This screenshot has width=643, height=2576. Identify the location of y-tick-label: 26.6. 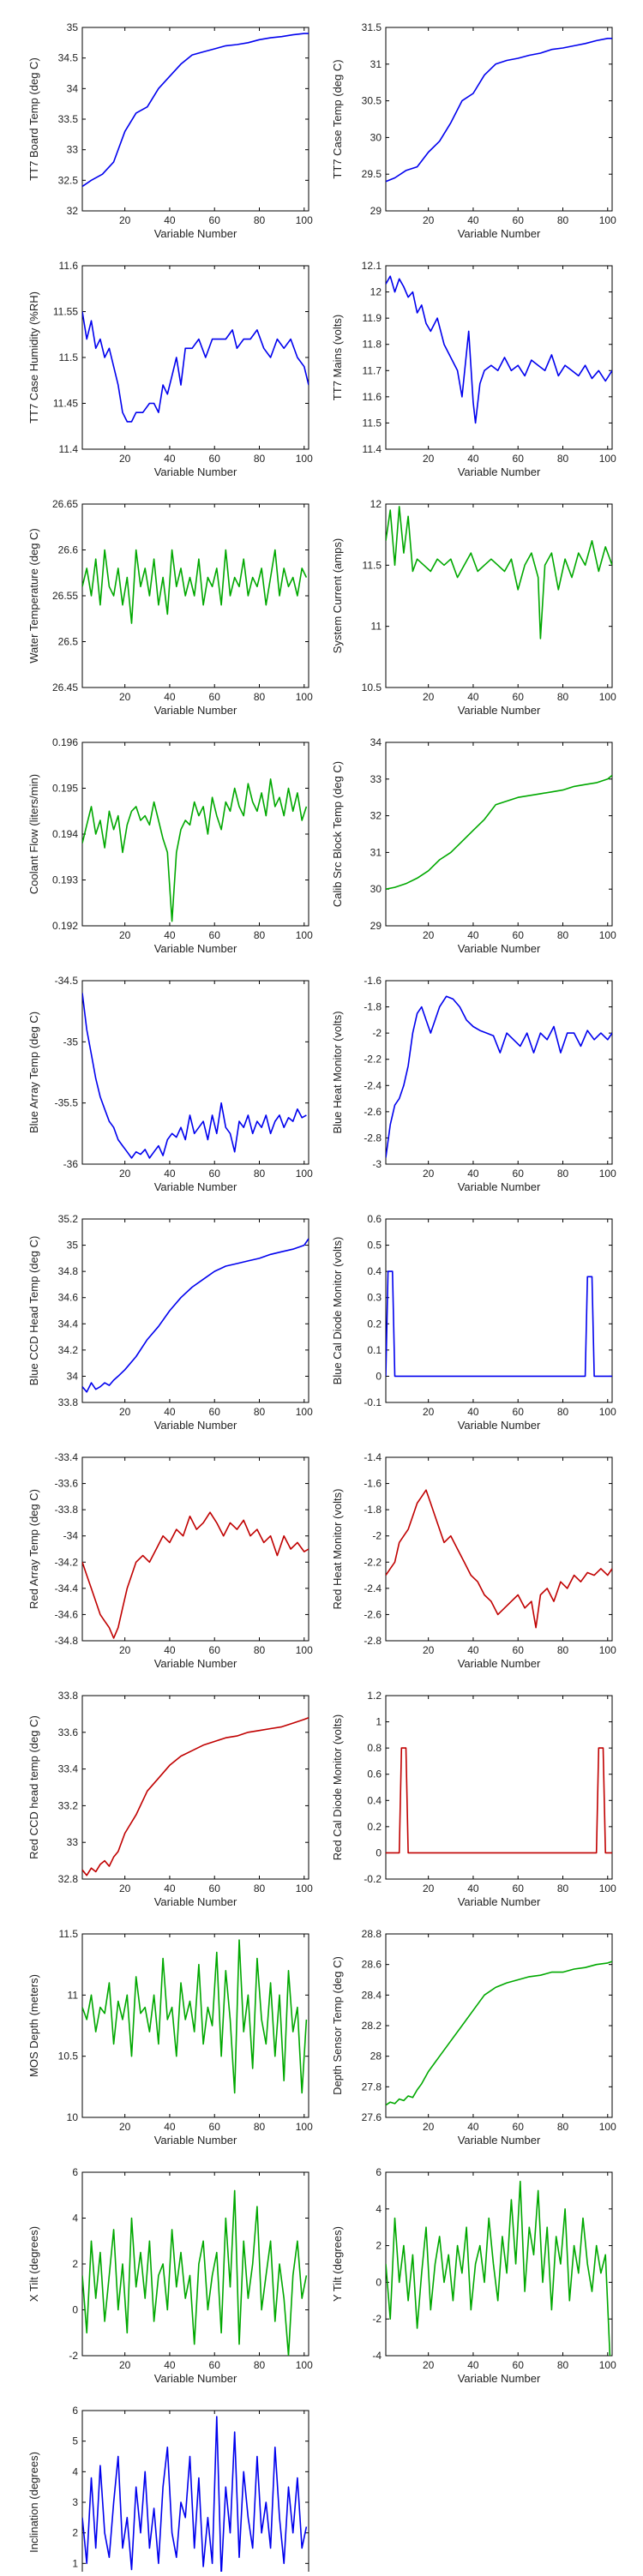
(68, 550).